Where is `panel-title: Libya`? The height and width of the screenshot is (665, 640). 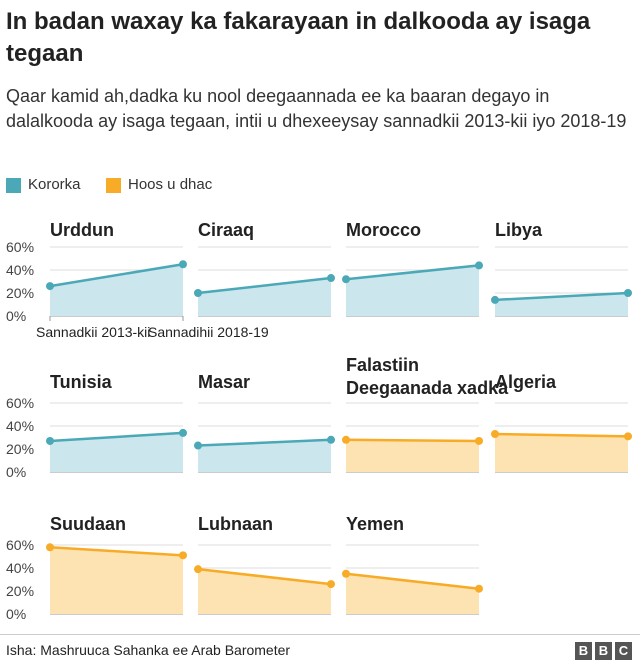
panel-title: Libya is located at coordinates (519, 230).